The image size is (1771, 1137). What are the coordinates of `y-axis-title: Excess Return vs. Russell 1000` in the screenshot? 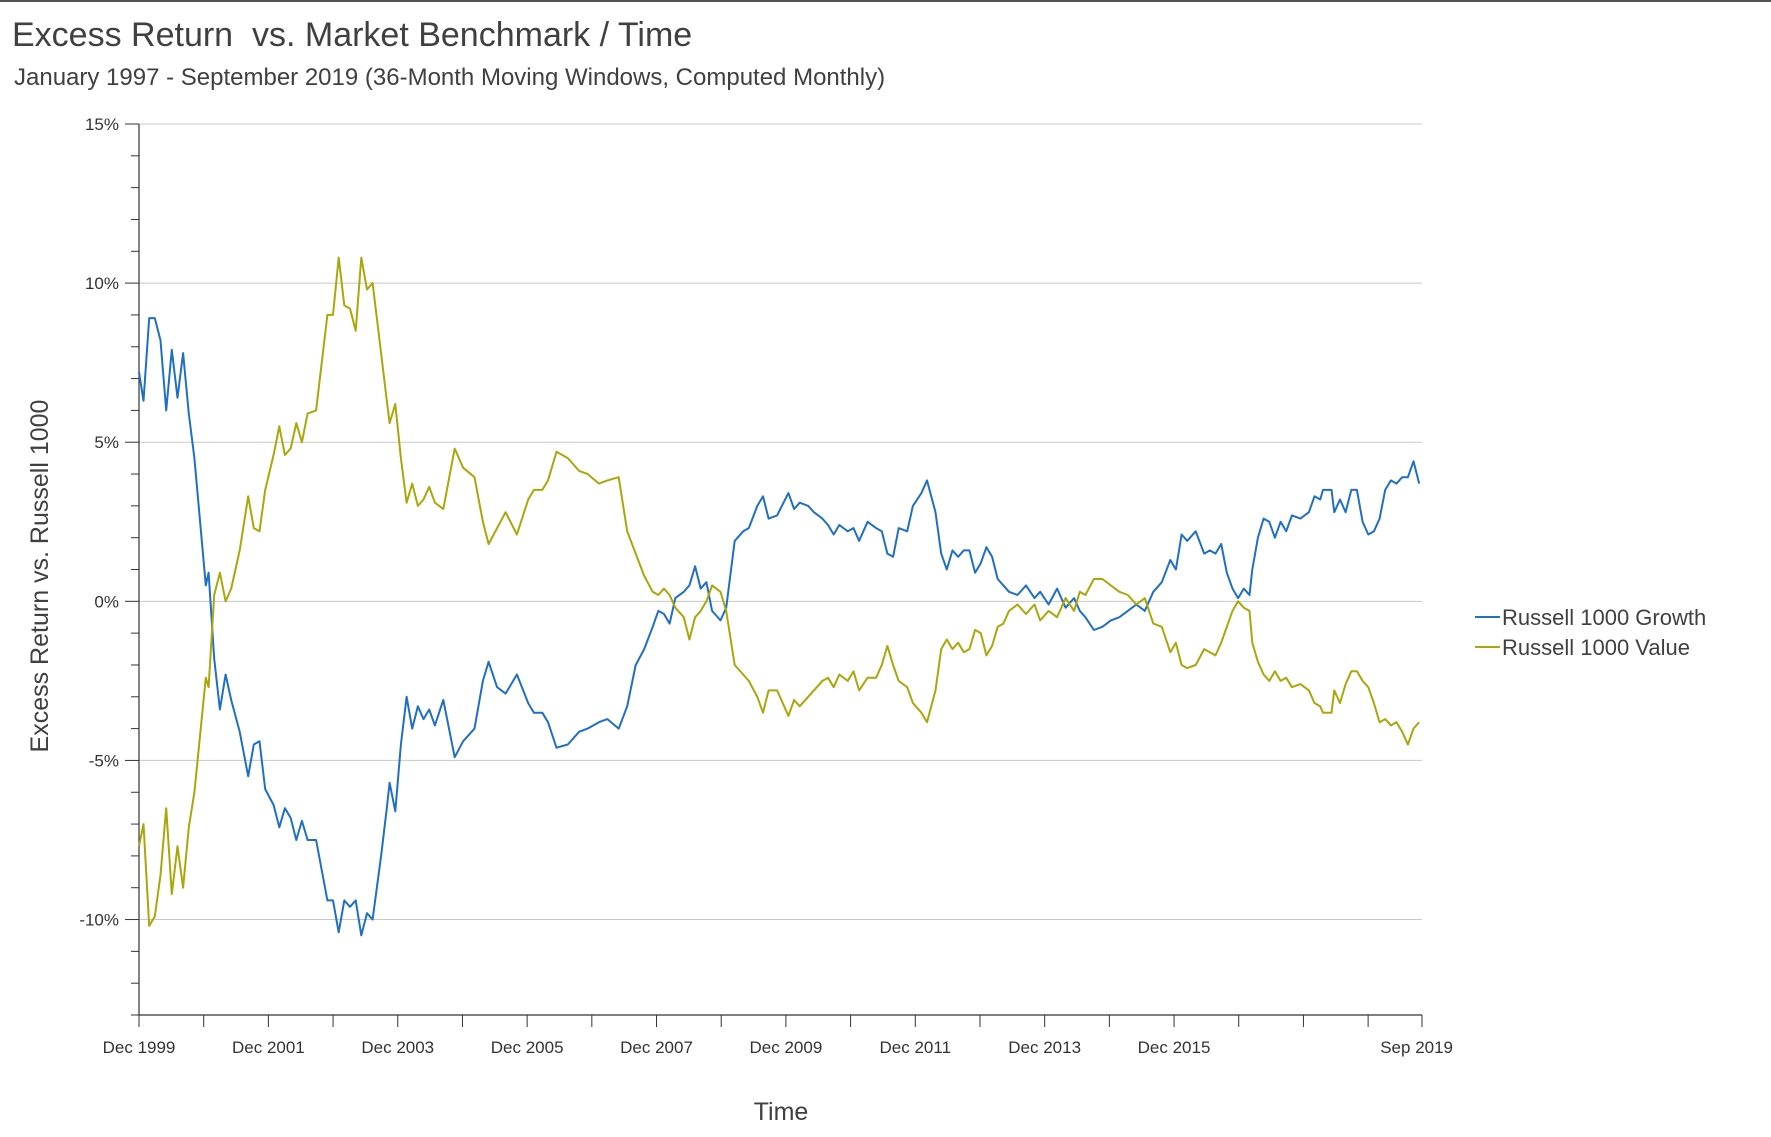 It's located at (40, 576).